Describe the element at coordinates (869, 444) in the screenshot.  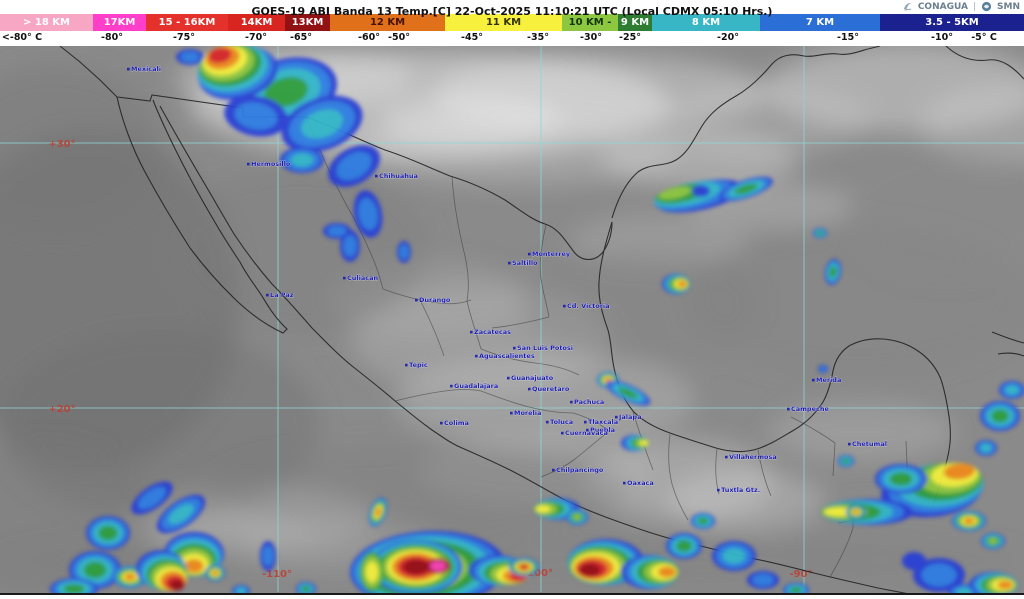
I see `city-name: Chetumal` at that location.